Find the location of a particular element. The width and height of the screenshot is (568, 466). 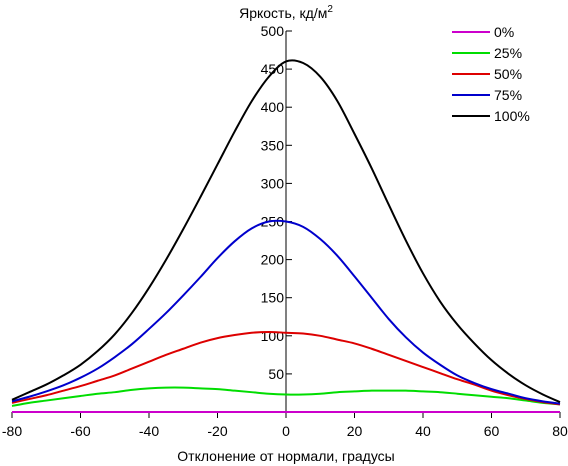

x-tick-label: 0 is located at coordinates (286, 431).